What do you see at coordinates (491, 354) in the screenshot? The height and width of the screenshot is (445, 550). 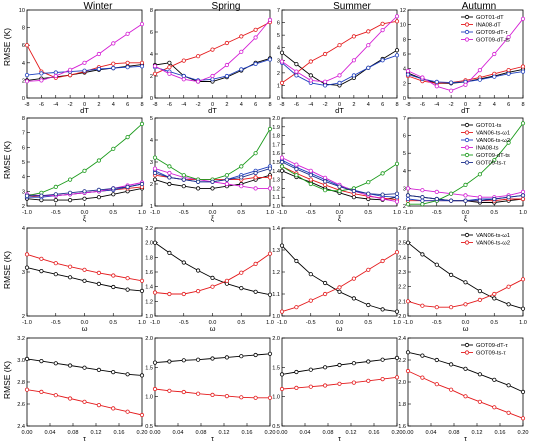 I see `legend-label: GOT09-ts-τ` at bounding box center [491, 354].